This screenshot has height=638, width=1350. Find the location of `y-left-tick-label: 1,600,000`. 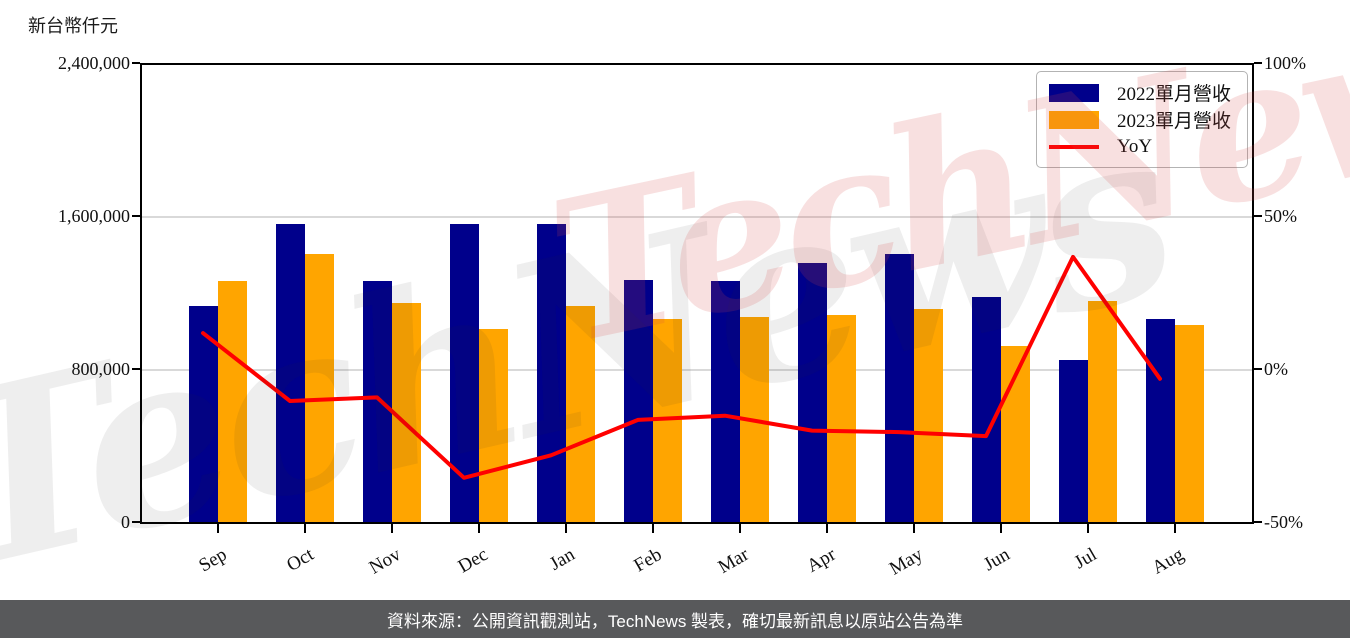

y-left-tick-label: 1,600,000 is located at coordinates (94, 216).